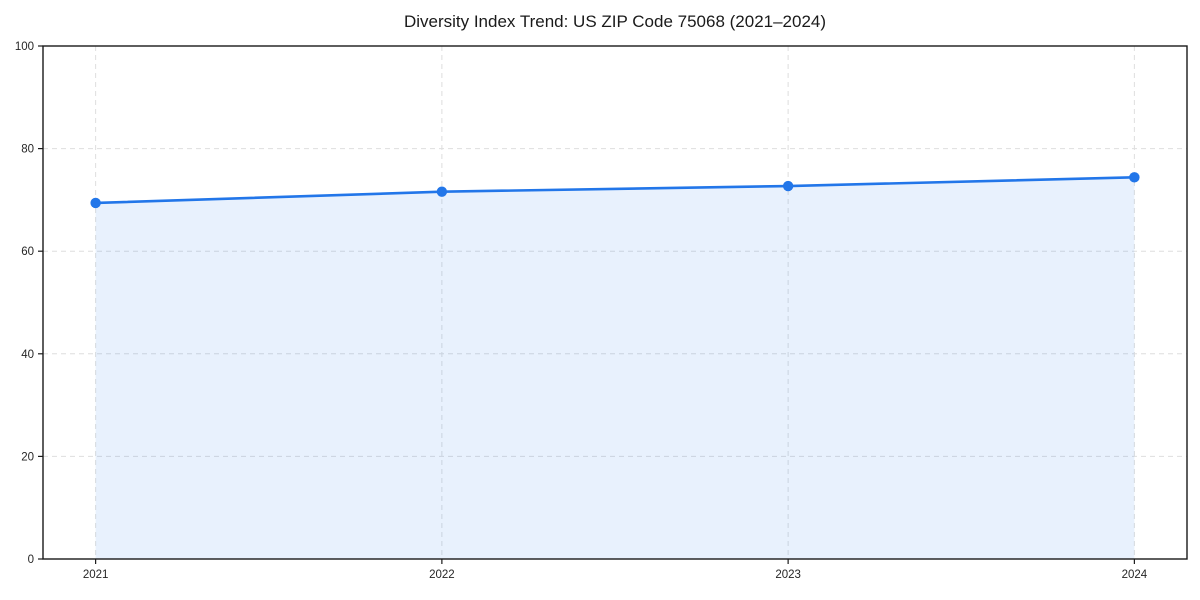  Describe the element at coordinates (27, 355) in the screenshot. I see `y-axis-tick-label: 40` at that location.